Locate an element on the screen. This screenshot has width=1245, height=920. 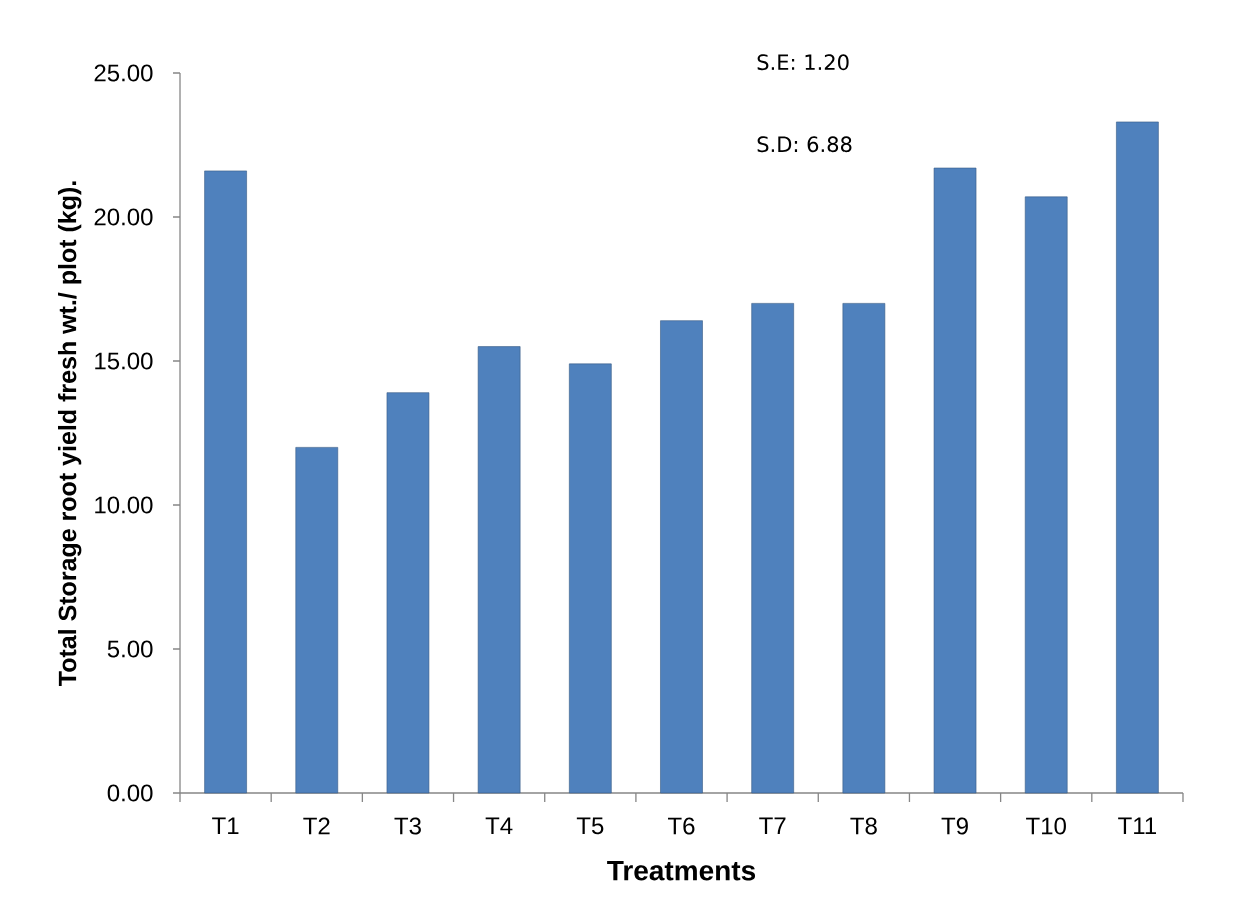
x-tick-label: T3 is located at coordinates (407, 826).